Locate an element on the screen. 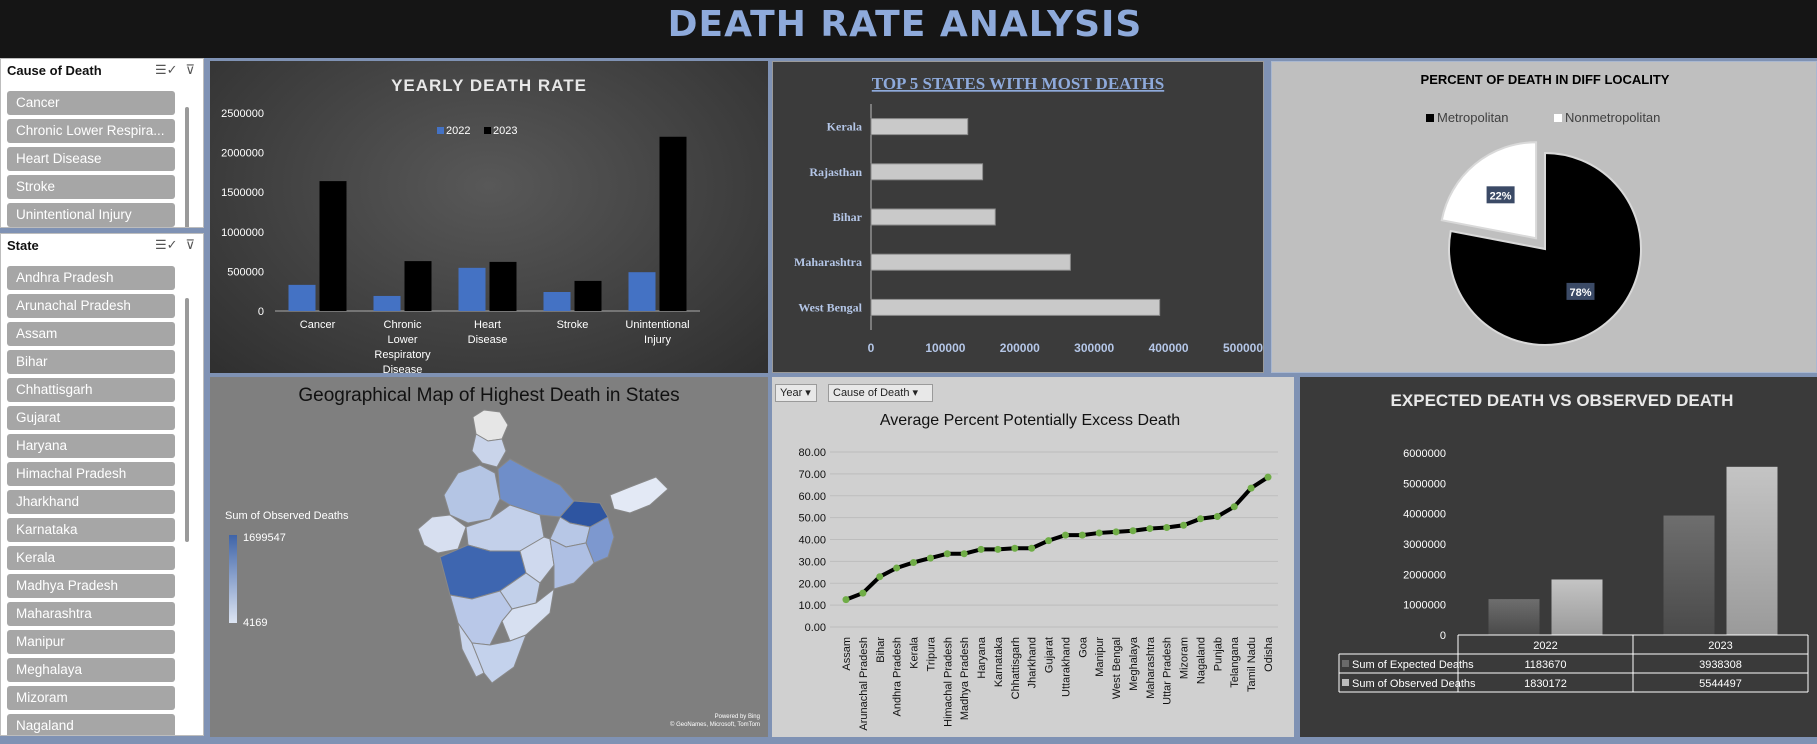 Image resolution: width=1817 pixels, height=744 pixels. slicer-item: Unintentional Injury is located at coordinates (91, 215).